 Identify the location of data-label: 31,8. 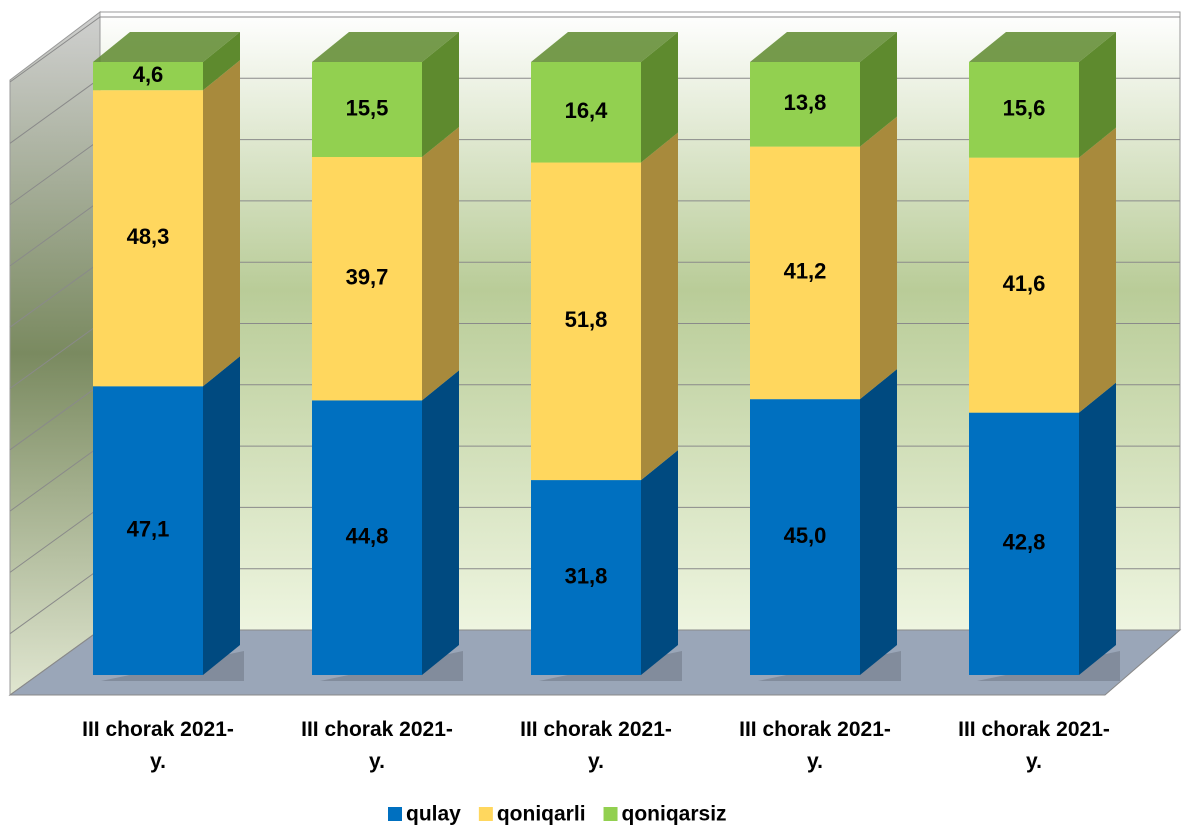
(586, 575).